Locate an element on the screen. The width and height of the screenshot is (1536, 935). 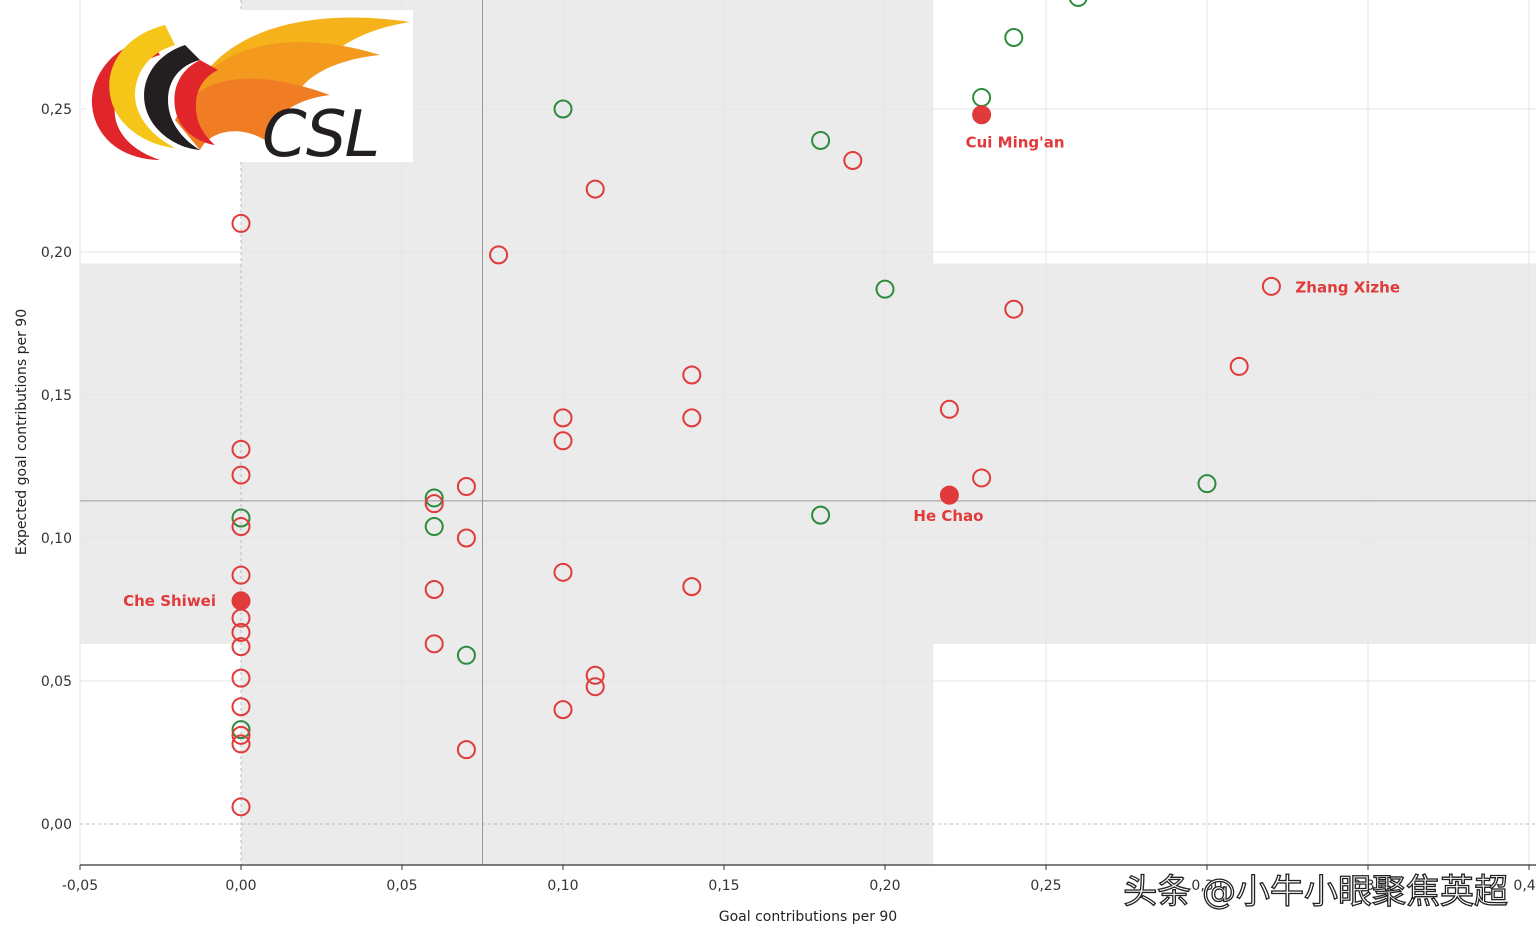
x-tick-label: 0,35 is located at coordinates (1367, 886).